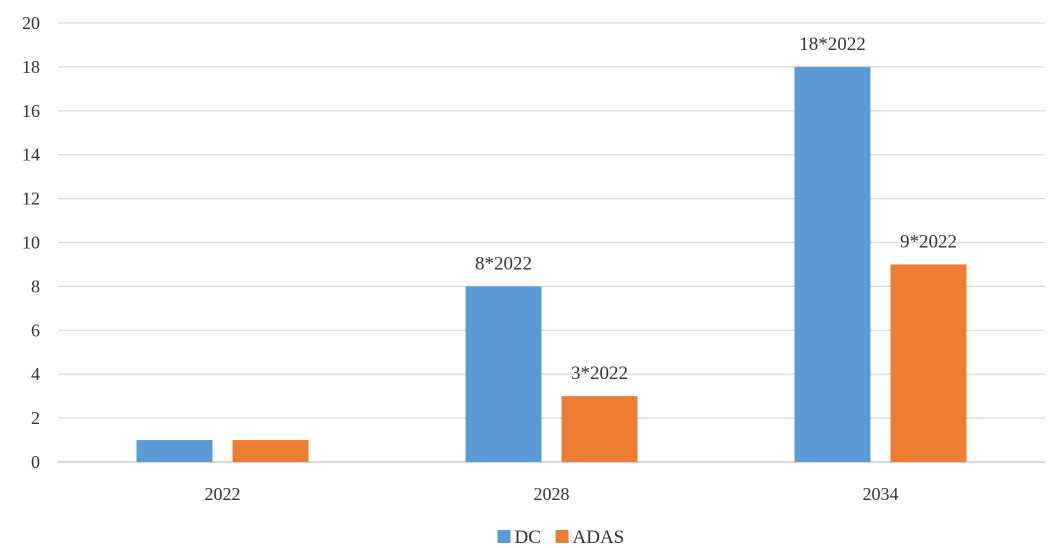 This screenshot has width=1061, height=548. Describe the element at coordinates (270, 451) in the screenshot. I see `bar-adas-2022` at that location.